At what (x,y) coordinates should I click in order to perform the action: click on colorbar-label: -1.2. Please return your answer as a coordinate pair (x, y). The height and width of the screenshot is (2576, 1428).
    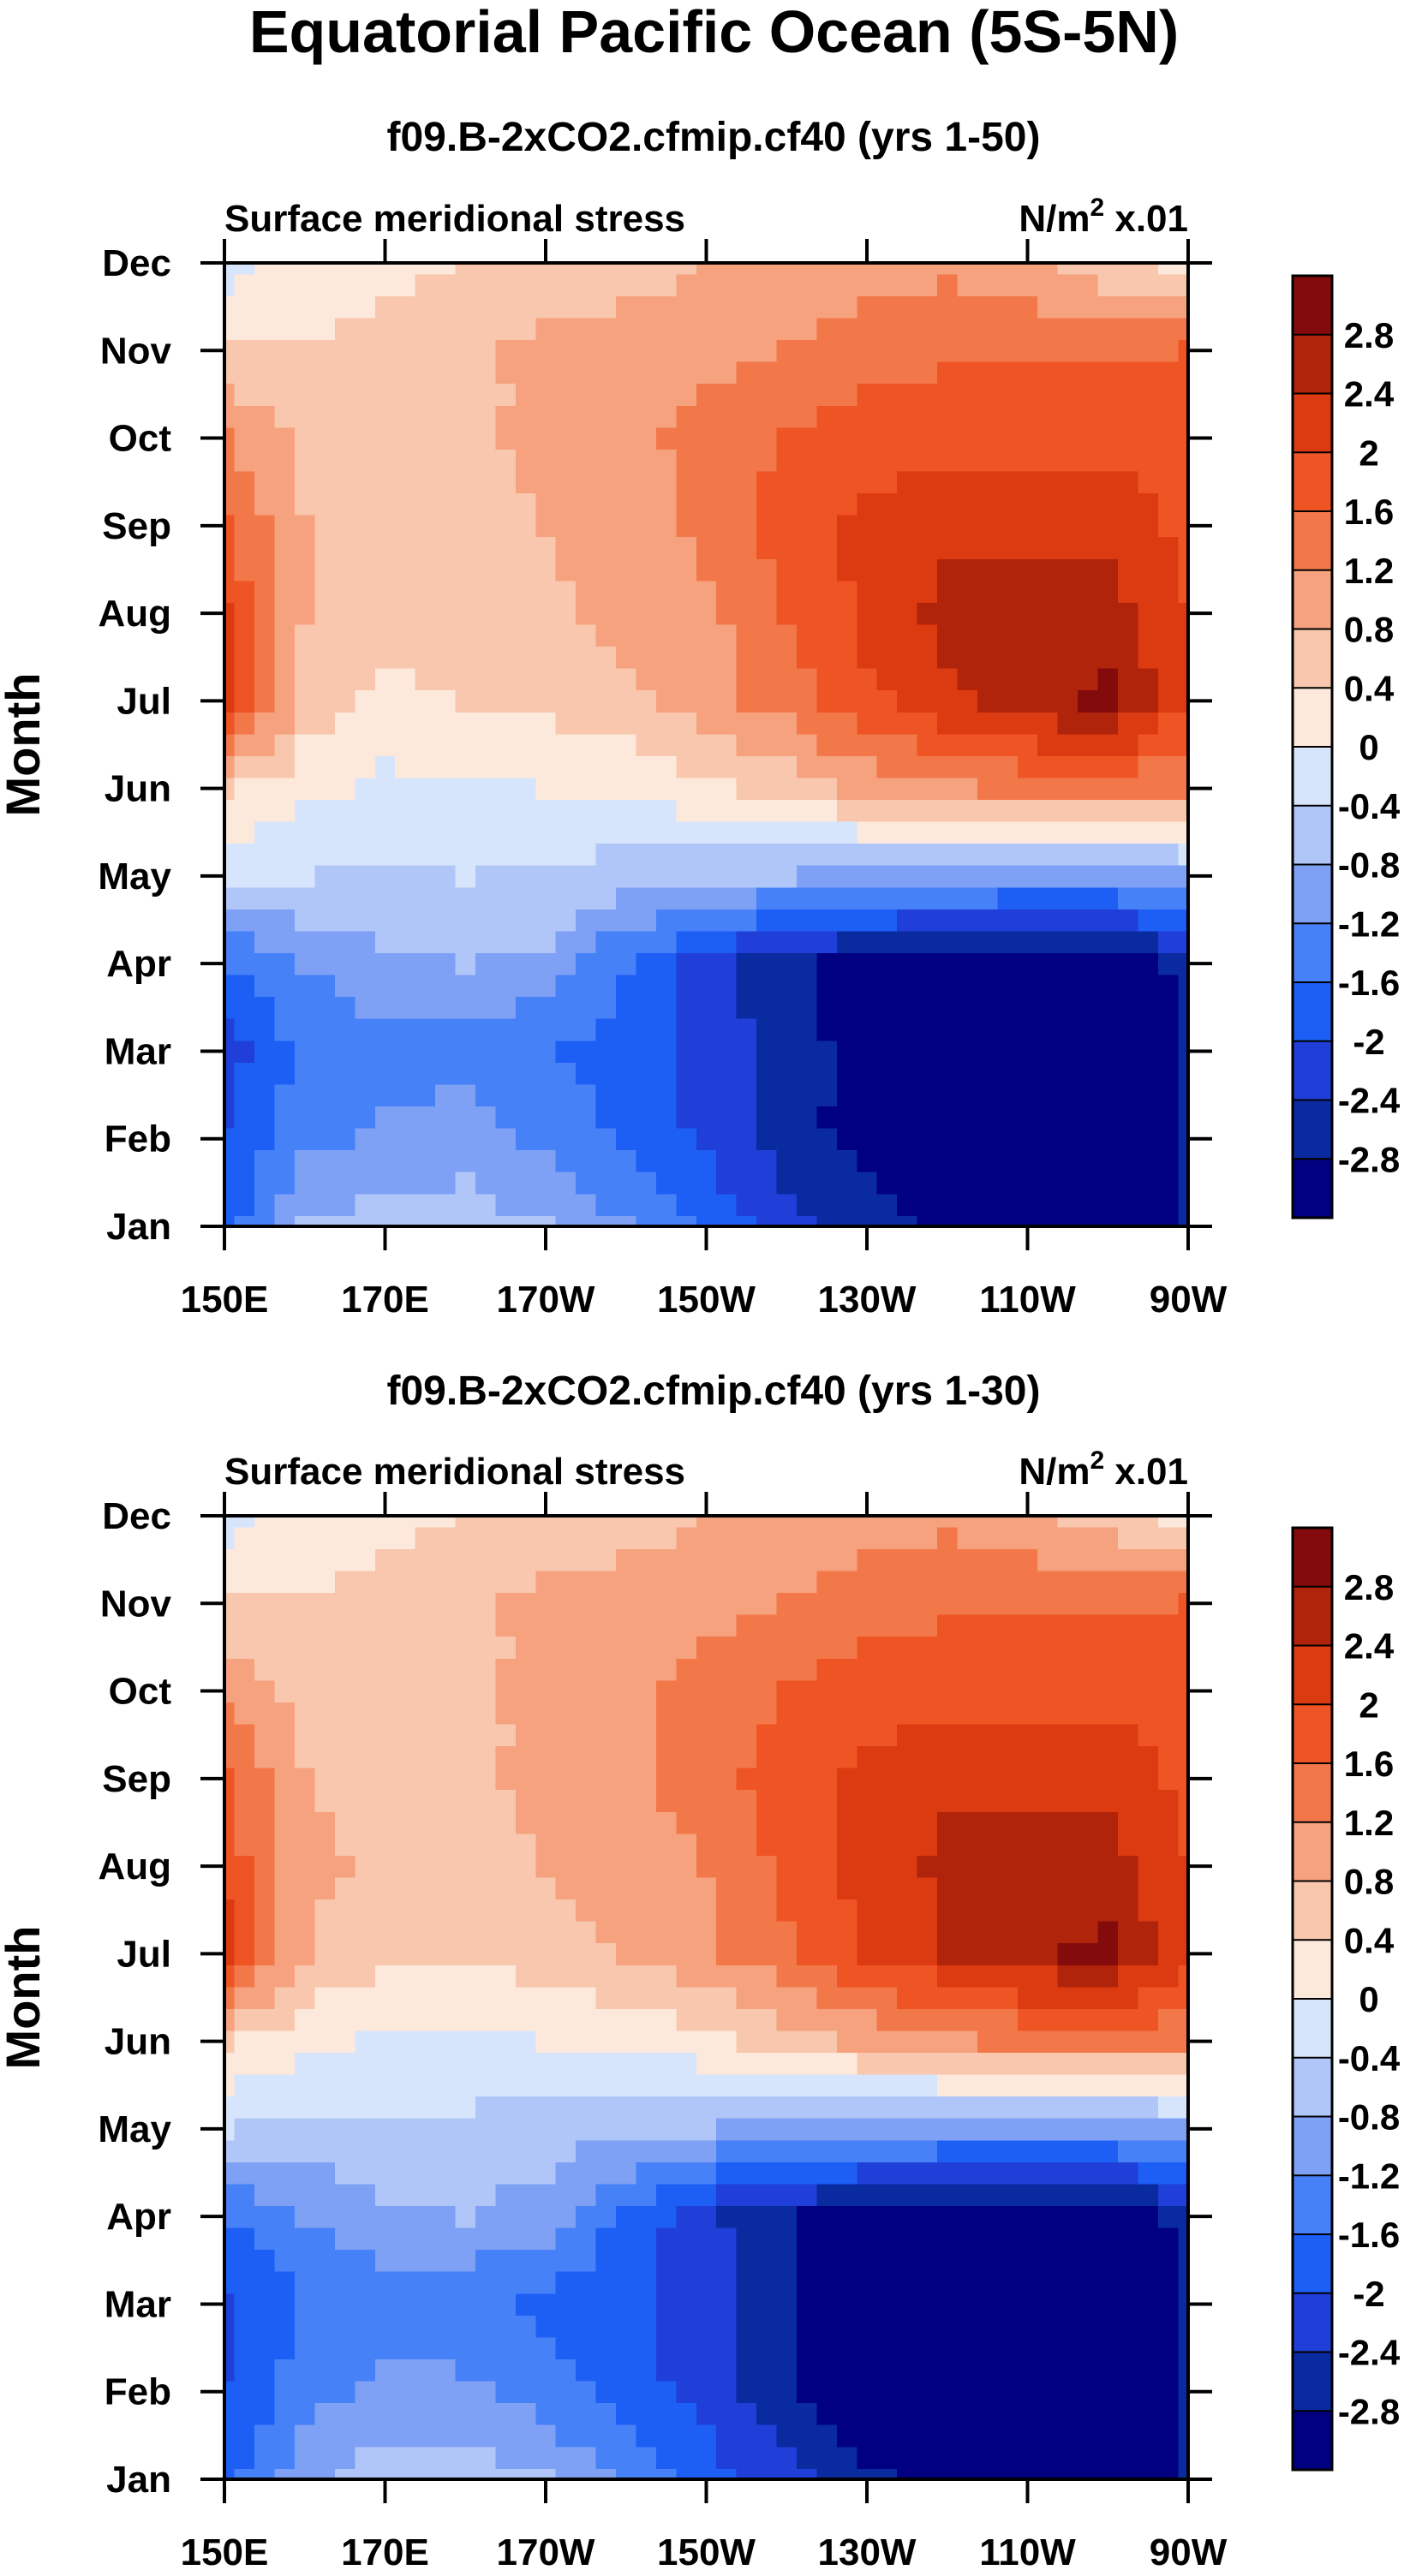
    Looking at the image, I should click on (1369, 2176).